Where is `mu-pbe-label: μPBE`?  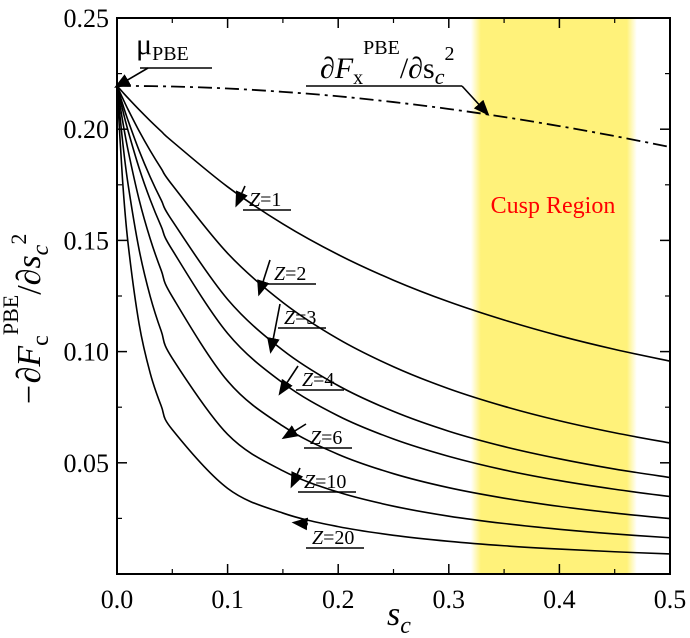 mu-pbe-label: μPBE is located at coordinates (163, 58).